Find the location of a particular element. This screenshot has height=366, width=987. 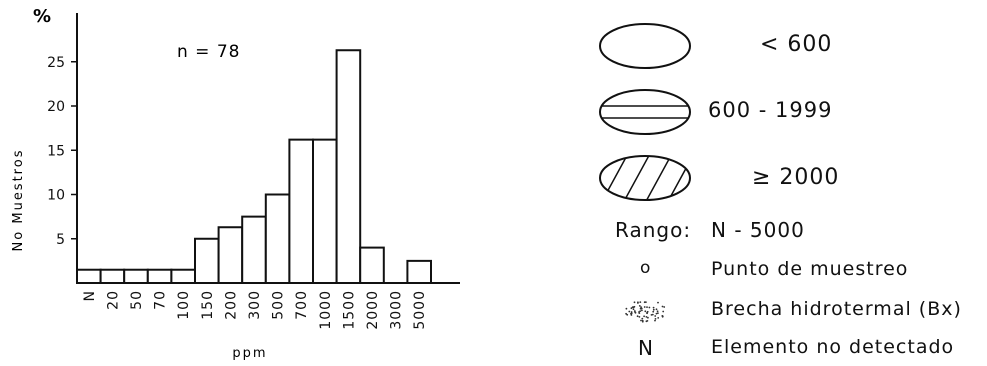

y-ticks: 5 10 15 20 25 is located at coordinates (62, 151).